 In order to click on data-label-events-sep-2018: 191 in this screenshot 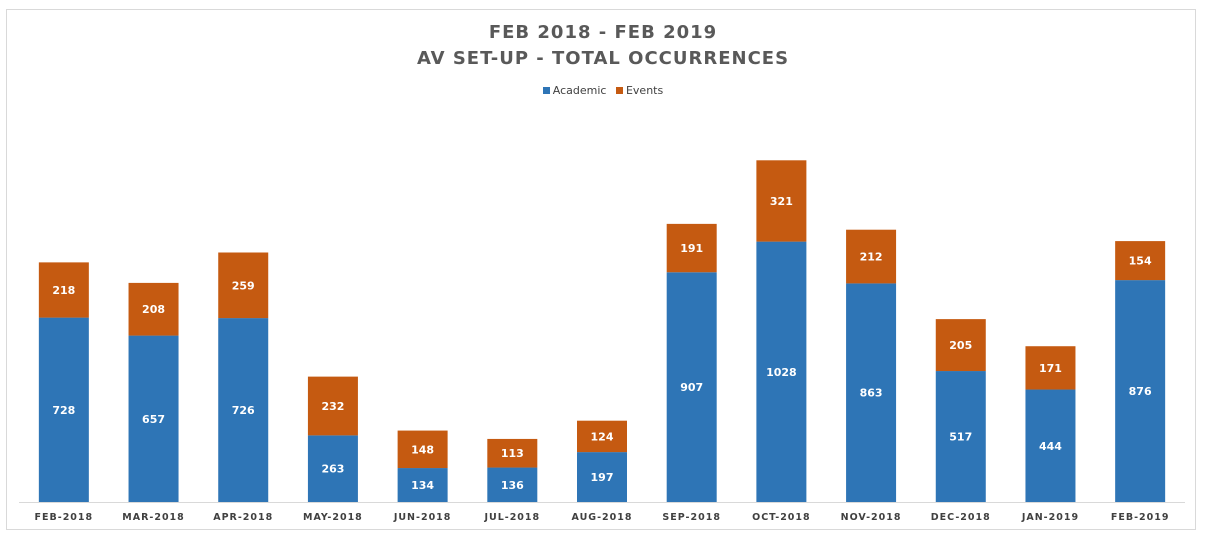, I will do `click(691, 248)`.